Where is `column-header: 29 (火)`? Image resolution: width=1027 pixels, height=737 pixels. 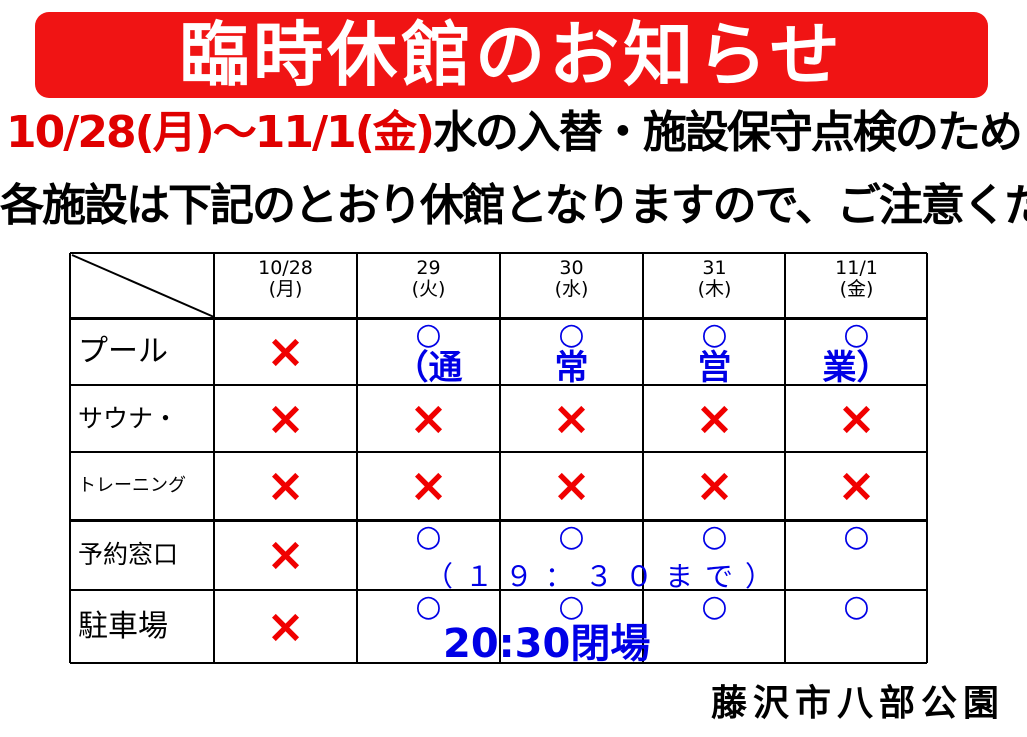
column-header: 29 (火) is located at coordinates (428, 279).